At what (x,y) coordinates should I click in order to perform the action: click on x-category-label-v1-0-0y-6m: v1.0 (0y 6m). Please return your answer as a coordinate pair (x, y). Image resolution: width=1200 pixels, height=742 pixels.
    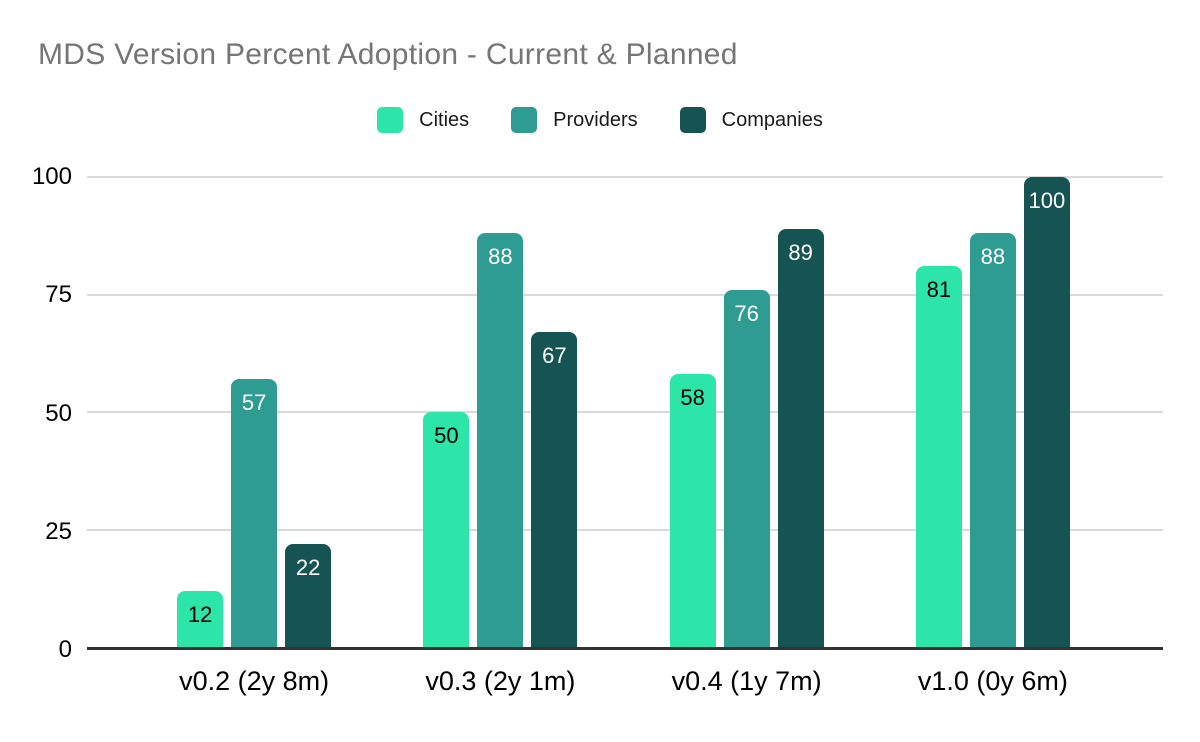
    Looking at the image, I should click on (992, 681).